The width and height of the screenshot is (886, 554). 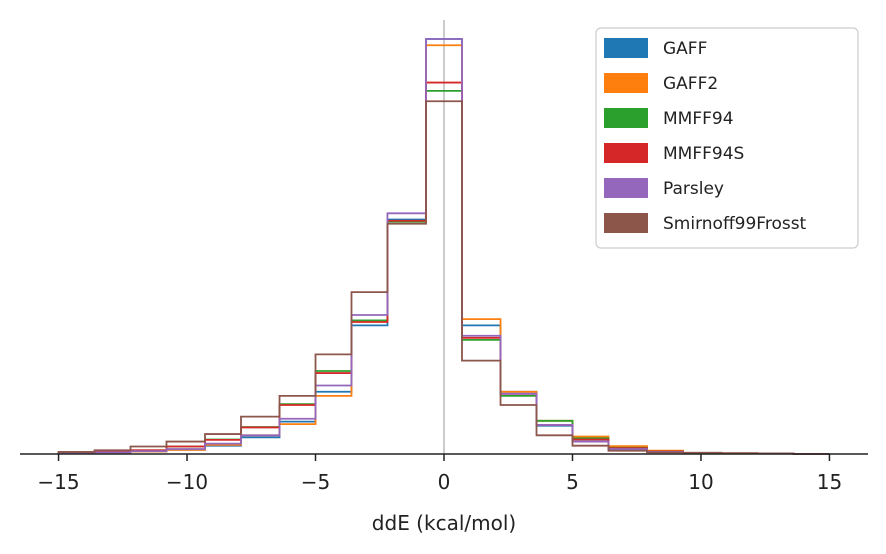 What do you see at coordinates (690, 84) in the screenshot?
I see `legend-label: GAFF2` at bounding box center [690, 84].